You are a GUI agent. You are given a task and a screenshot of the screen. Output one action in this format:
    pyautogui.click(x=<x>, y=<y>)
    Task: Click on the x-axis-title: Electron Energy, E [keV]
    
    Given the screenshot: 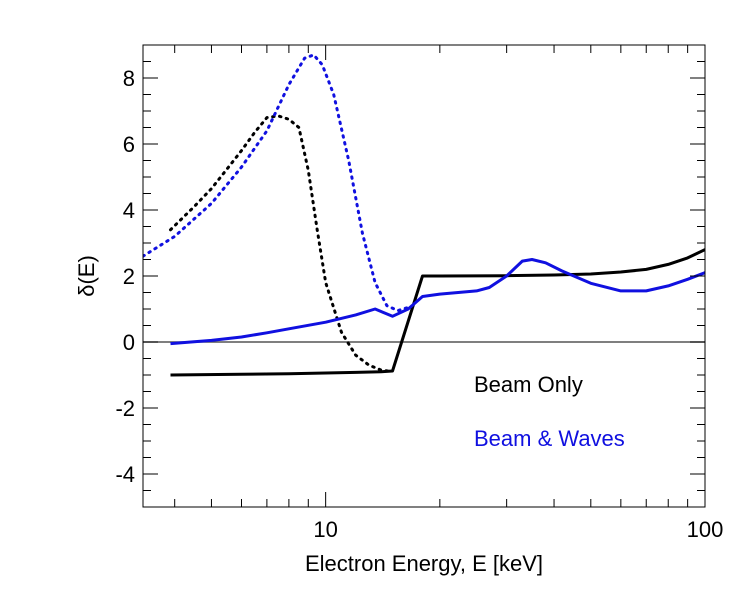 What is the action you would take?
    pyautogui.click(x=424, y=563)
    